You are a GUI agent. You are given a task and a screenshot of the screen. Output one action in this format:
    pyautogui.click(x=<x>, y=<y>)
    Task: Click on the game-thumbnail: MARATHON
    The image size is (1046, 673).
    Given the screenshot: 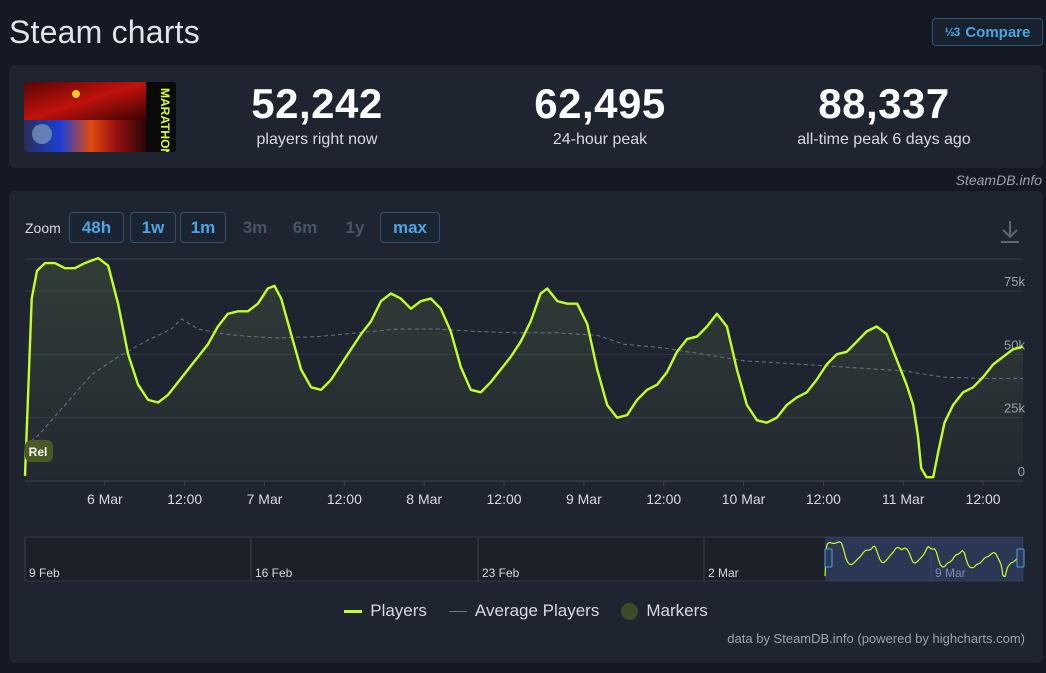 What is the action you would take?
    pyautogui.click(x=100, y=117)
    